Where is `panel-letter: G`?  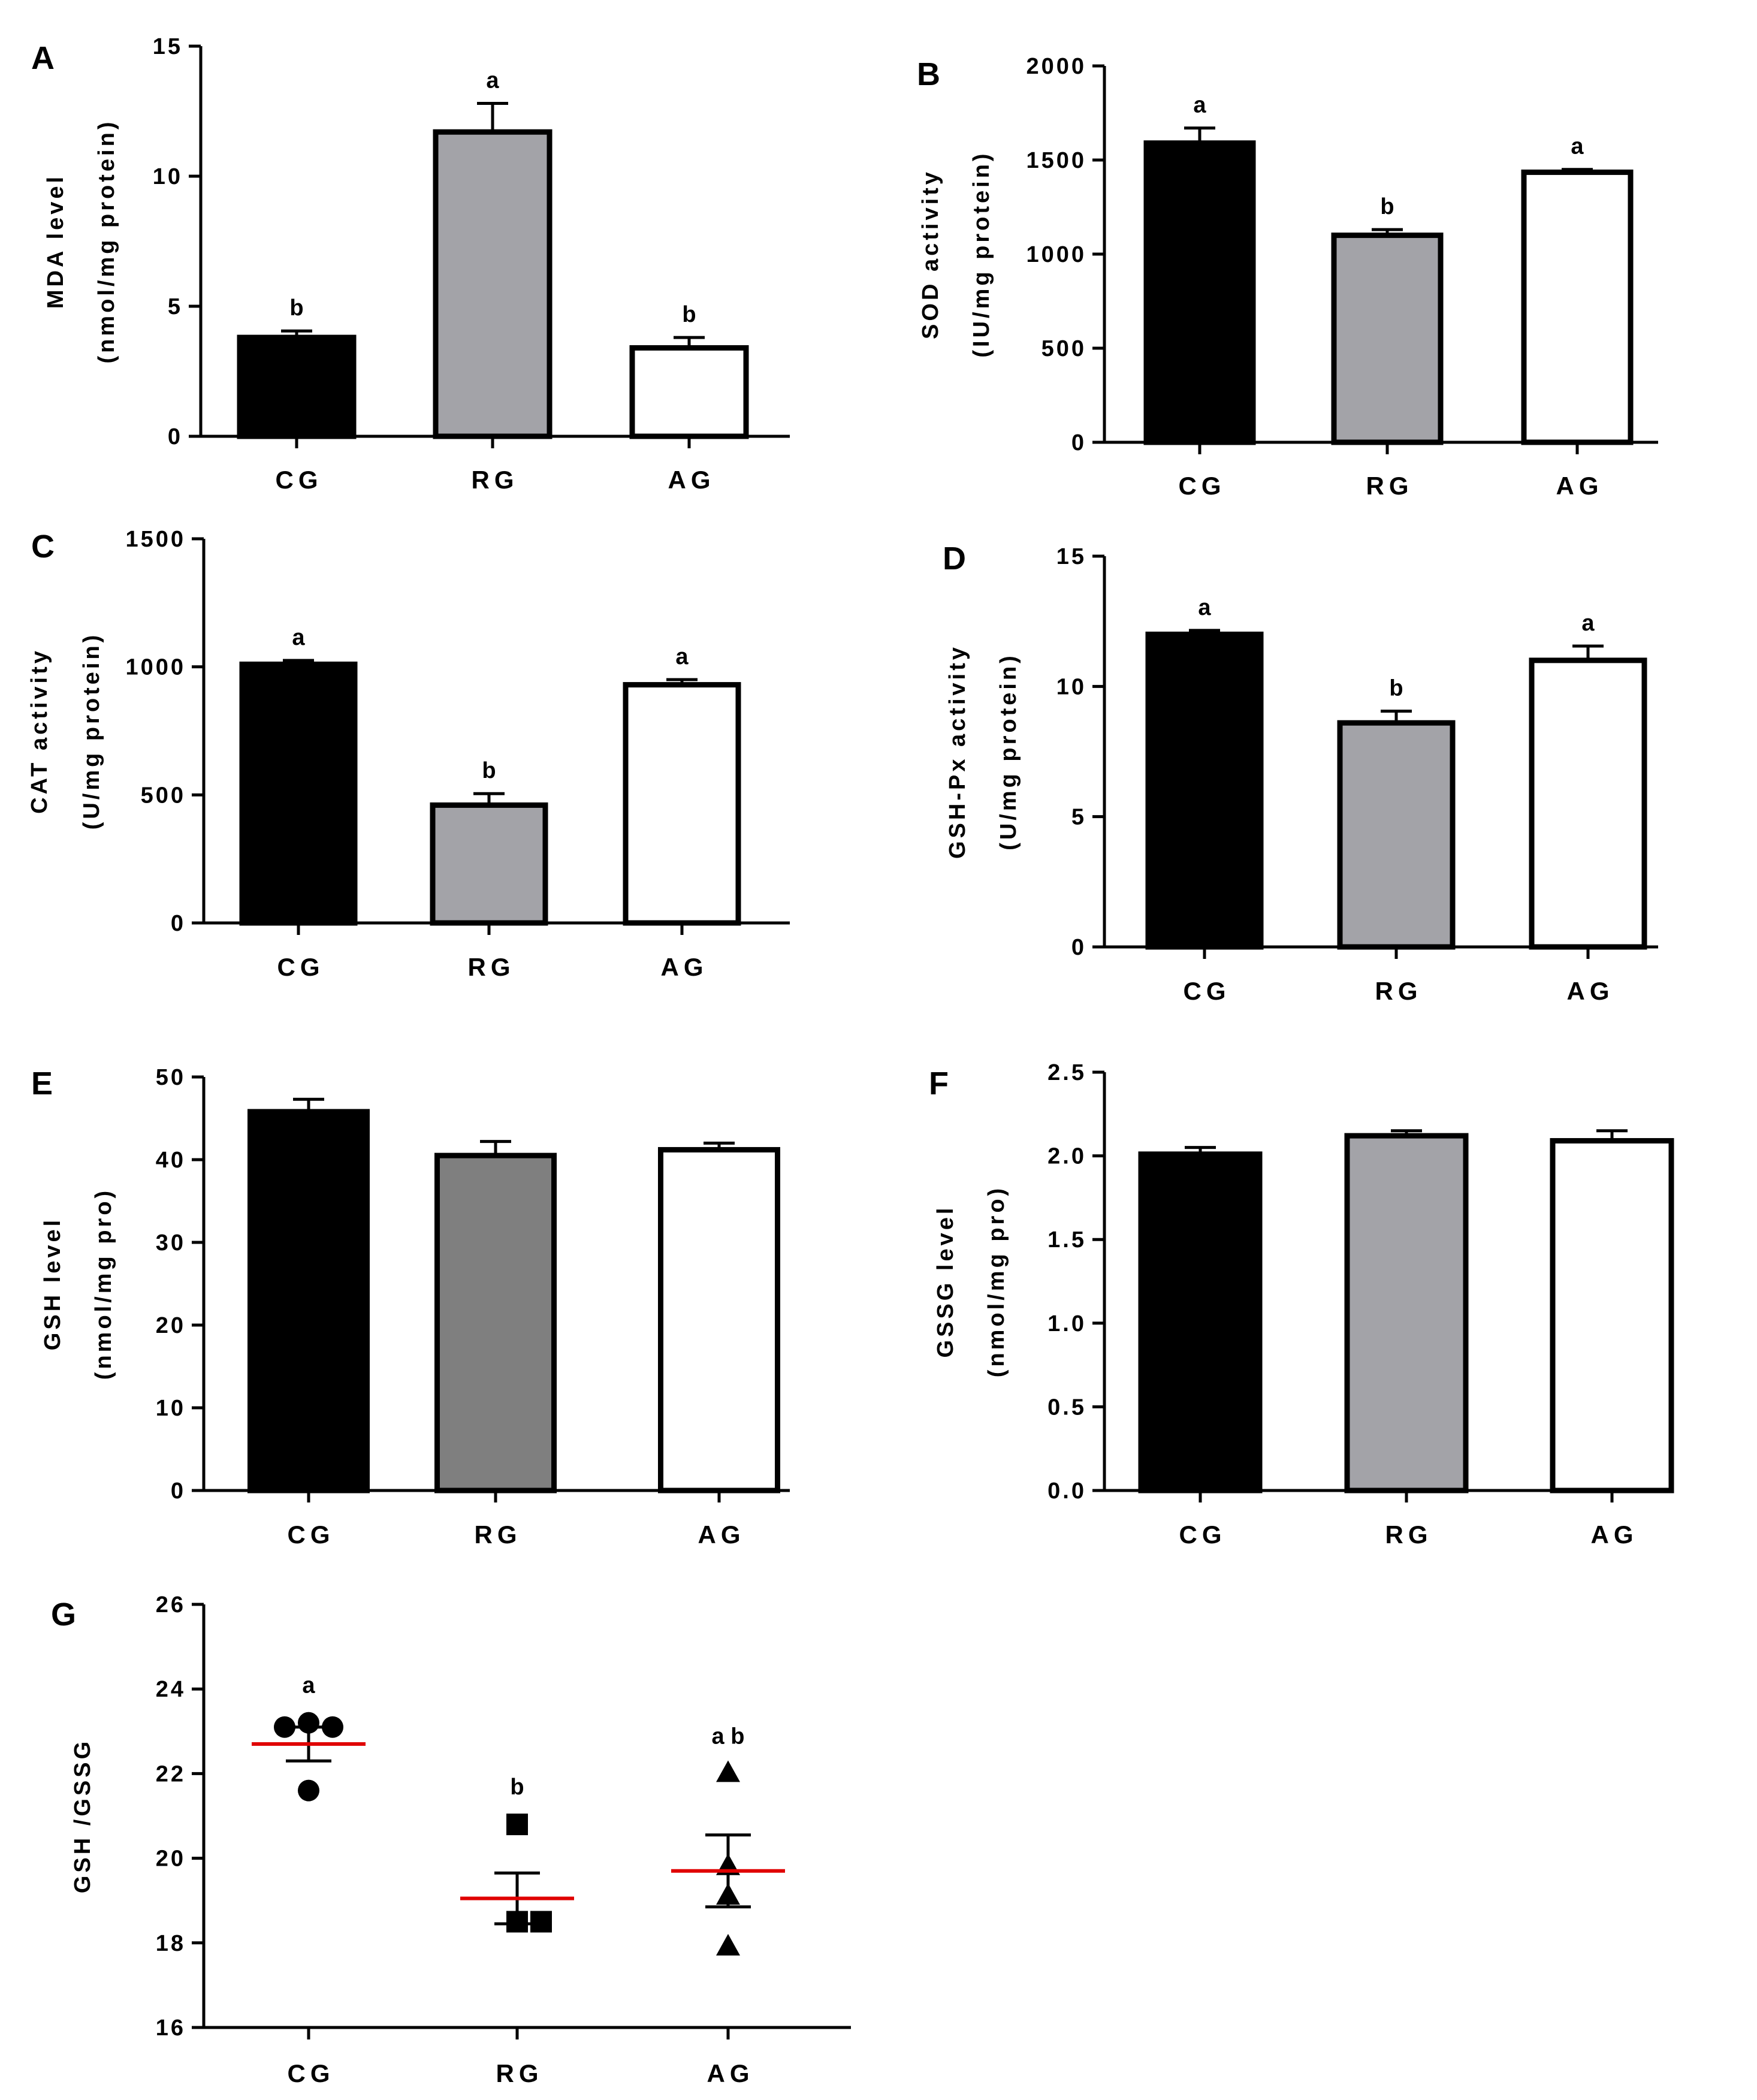
panel-letter: G is located at coordinates (63, 1615).